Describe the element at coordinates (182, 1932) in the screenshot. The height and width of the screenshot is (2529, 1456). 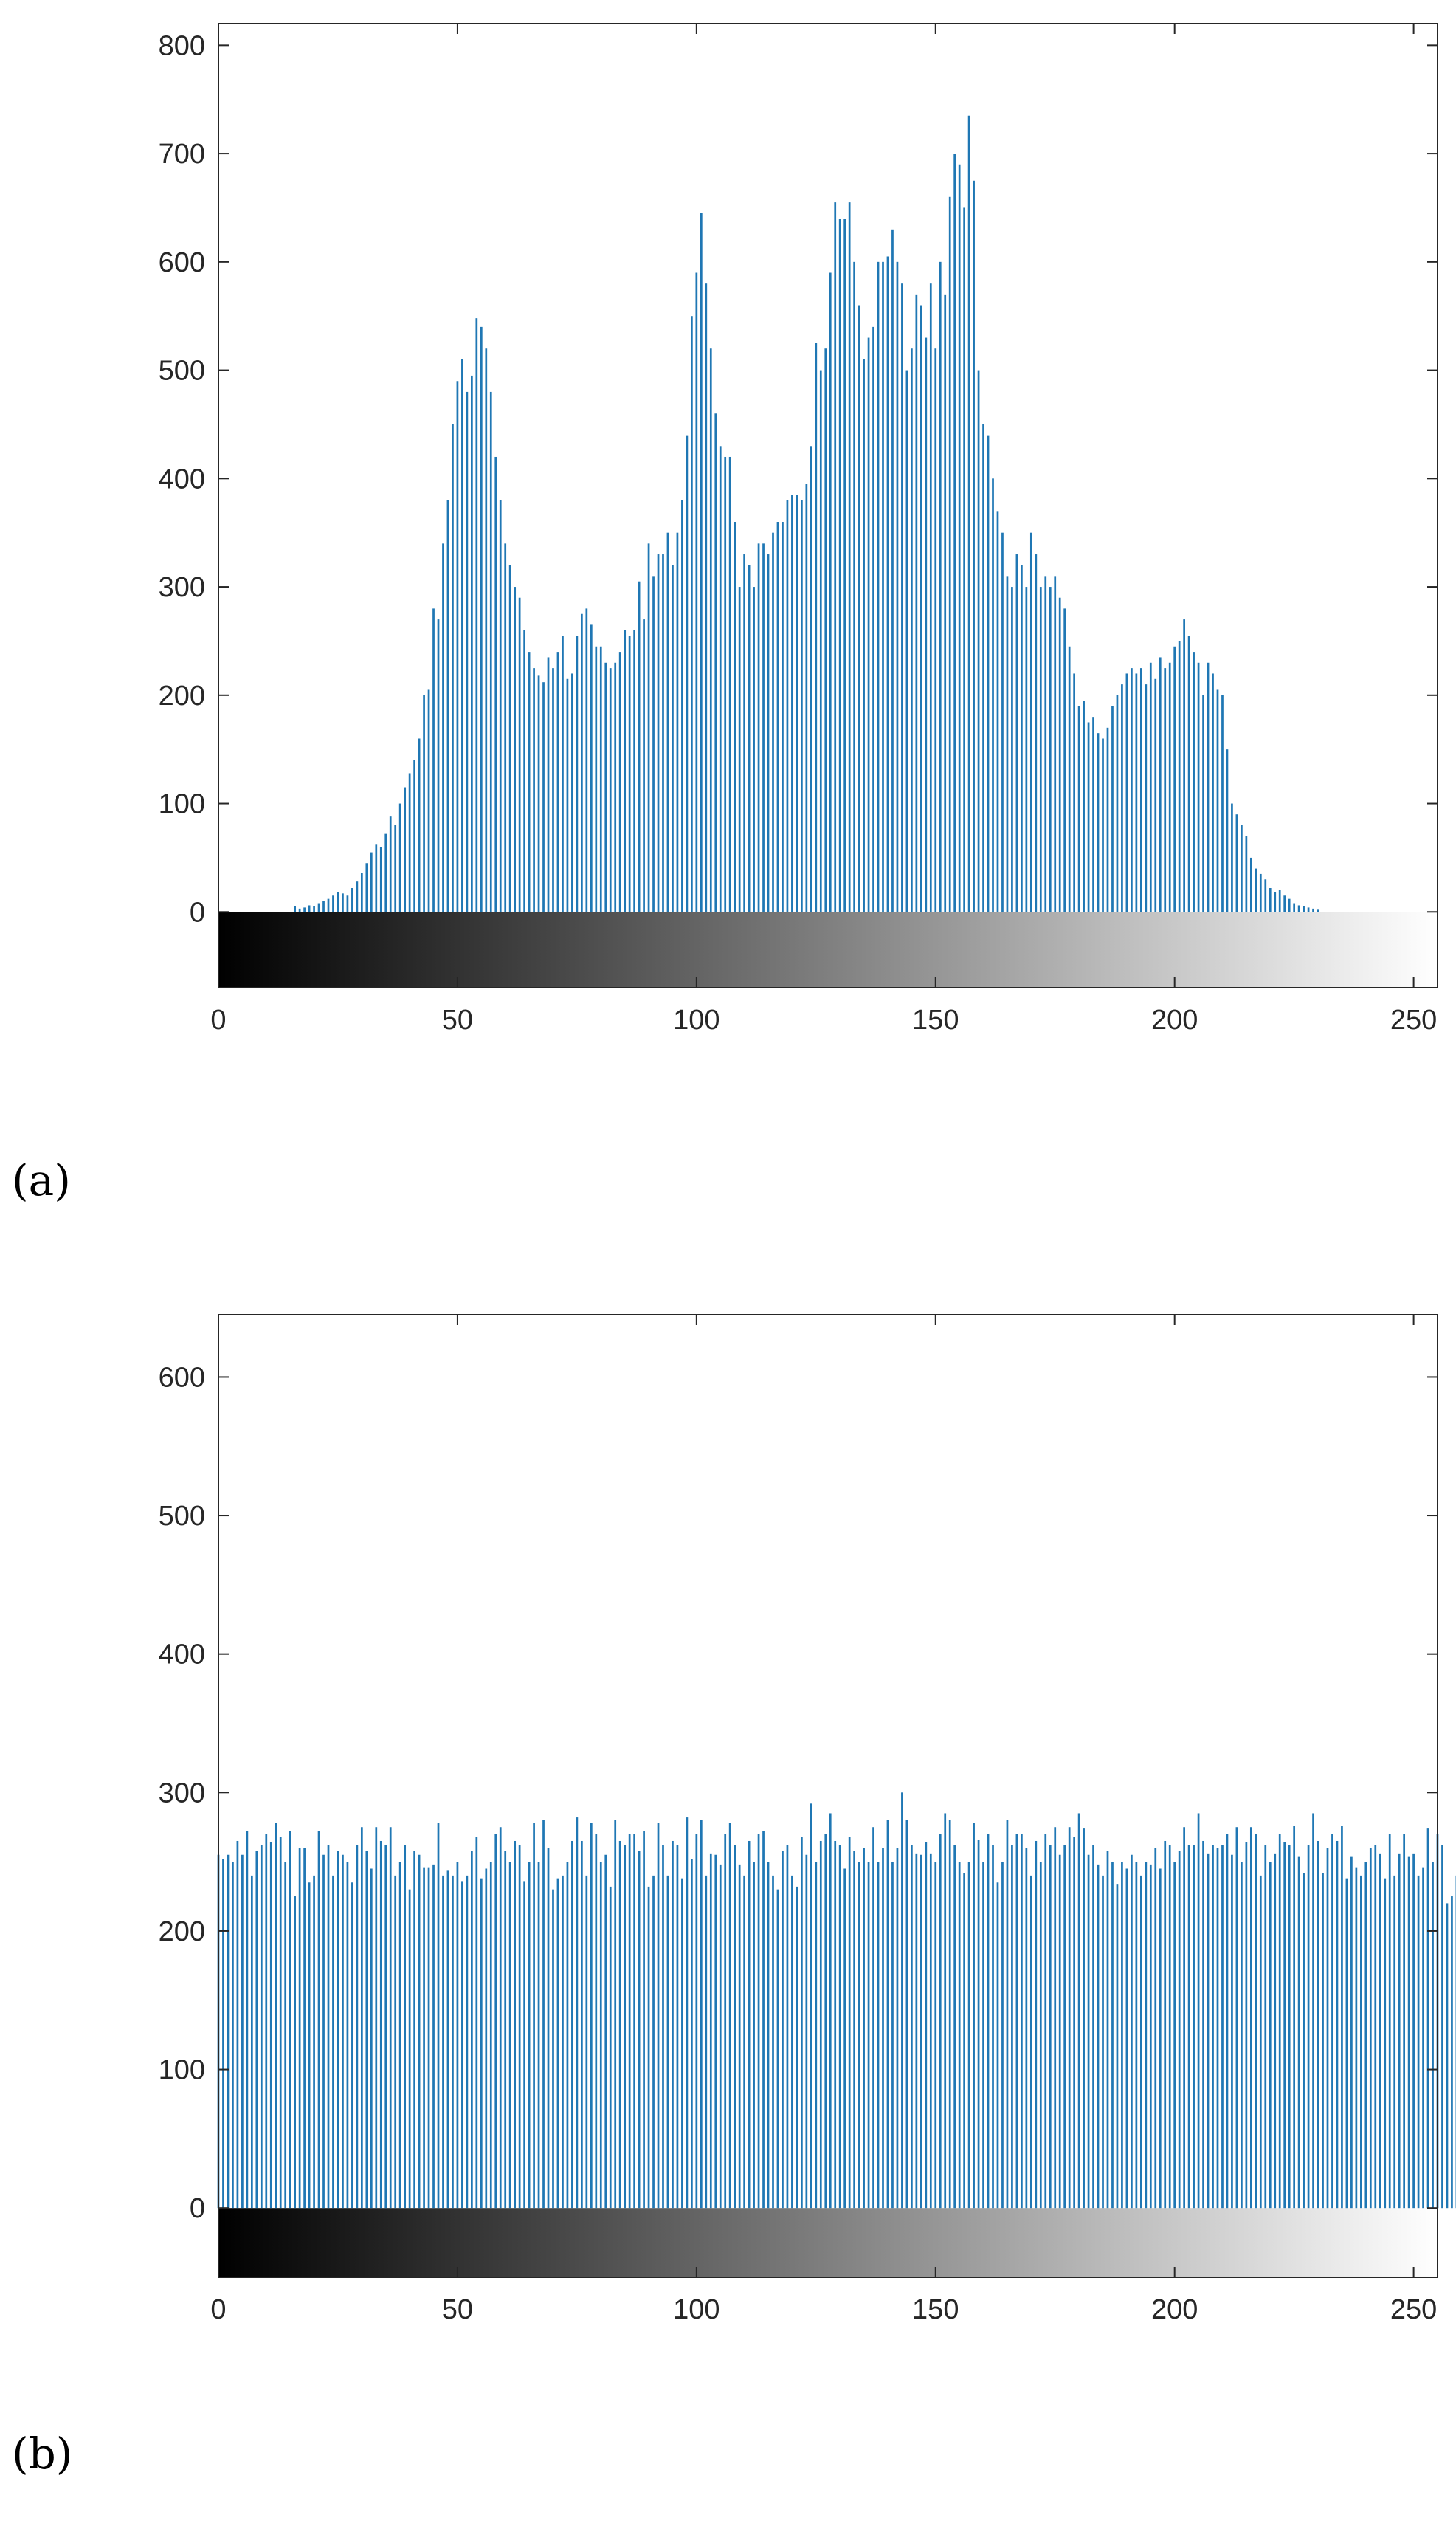
I see `y-tick-label: 200` at that location.